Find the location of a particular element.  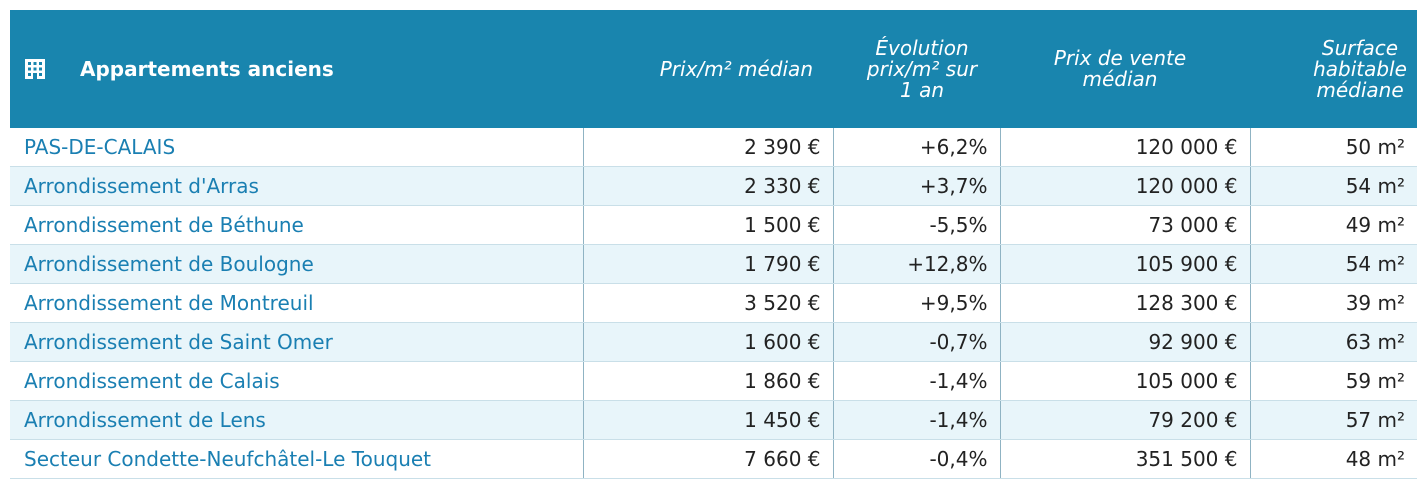

cell-value: 351 500 € is located at coordinates (1124, 459).